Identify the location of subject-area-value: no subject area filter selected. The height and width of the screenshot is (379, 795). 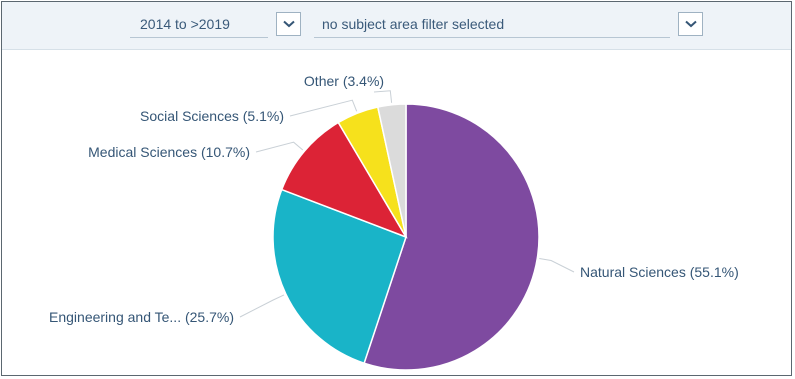
(492, 24).